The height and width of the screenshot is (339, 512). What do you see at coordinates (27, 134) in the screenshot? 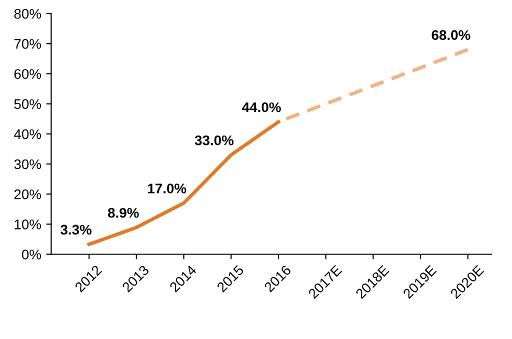
I see `y-tick-label: 40%` at bounding box center [27, 134].